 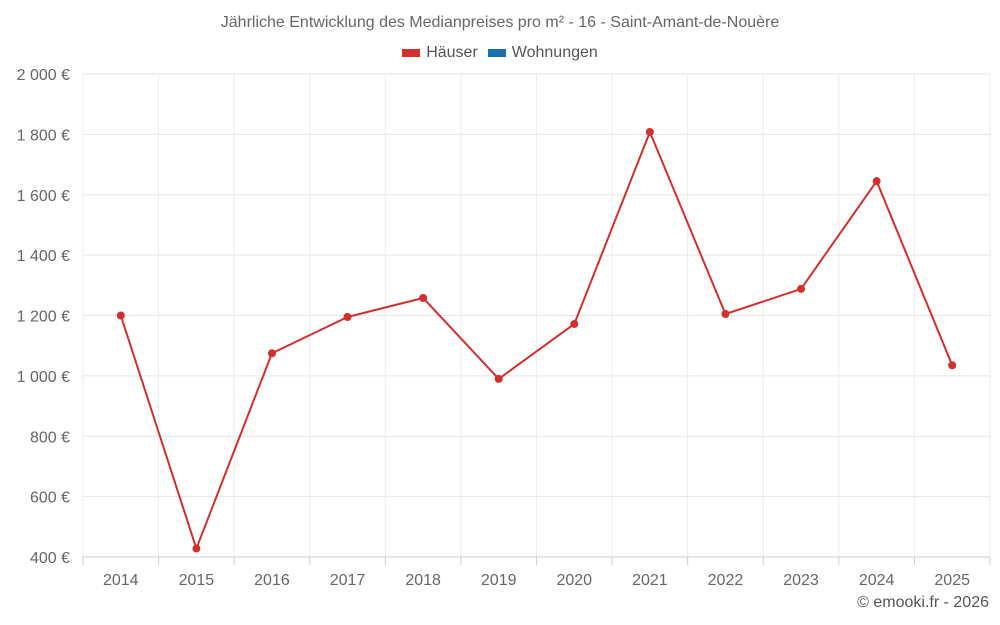 What do you see at coordinates (50, 437) in the screenshot?
I see `y-tick-label: 800 €` at bounding box center [50, 437].